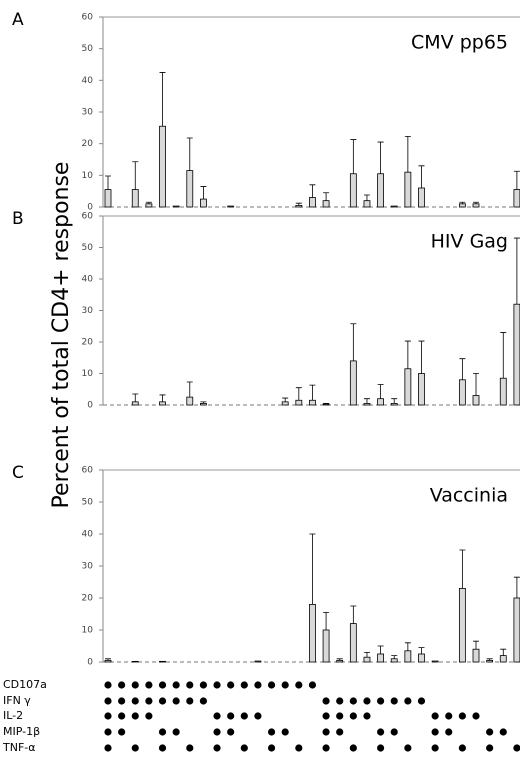 Image resolution: width=520 pixels, height=763 pixels. What do you see at coordinates (18, 20) in the screenshot?
I see `panel-label: A` at bounding box center [18, 20].